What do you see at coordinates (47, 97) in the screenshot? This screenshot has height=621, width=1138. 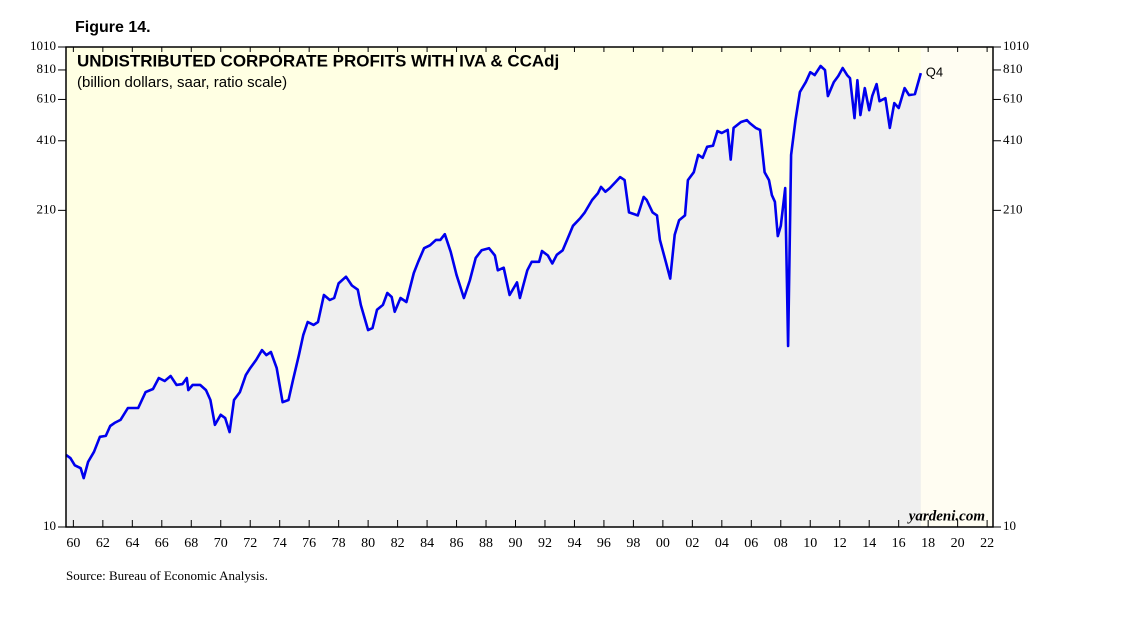 I see `y-tick-label: 610` at bounding box center [47, 97].